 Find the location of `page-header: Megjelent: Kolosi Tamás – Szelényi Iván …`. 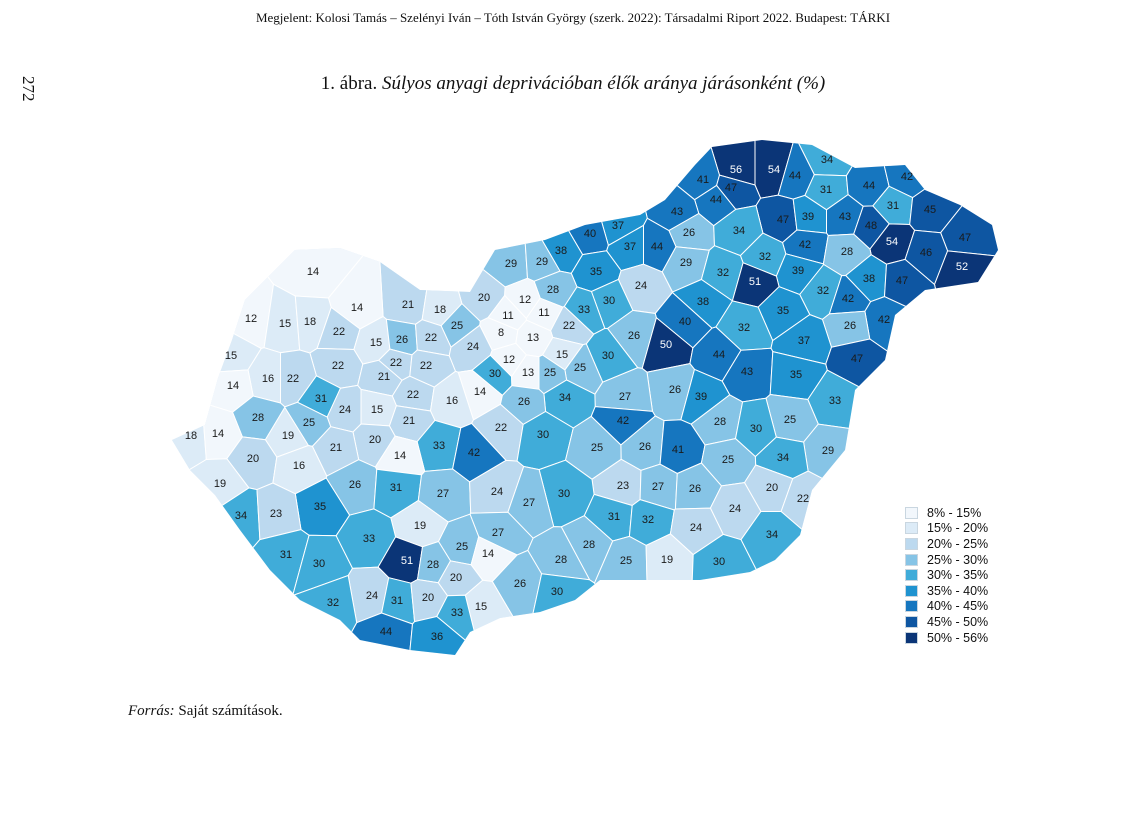

page-header: Megjelent: Kolosi Tamás – Szelényi Iván … is located at coordinates (573, 17).